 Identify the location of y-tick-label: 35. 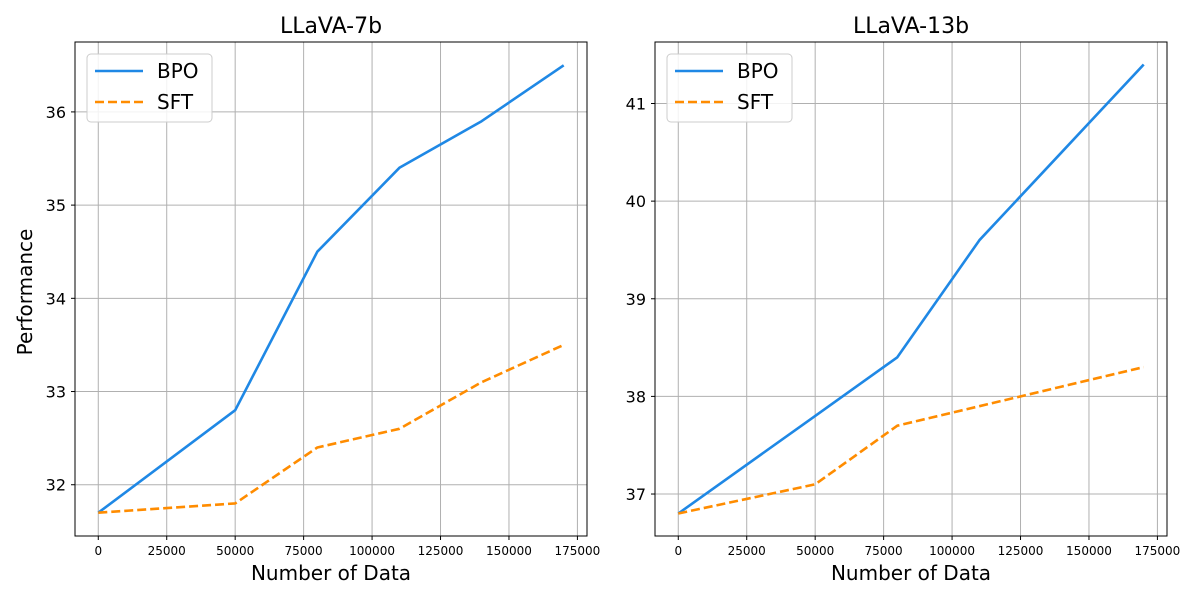
(56, 205).